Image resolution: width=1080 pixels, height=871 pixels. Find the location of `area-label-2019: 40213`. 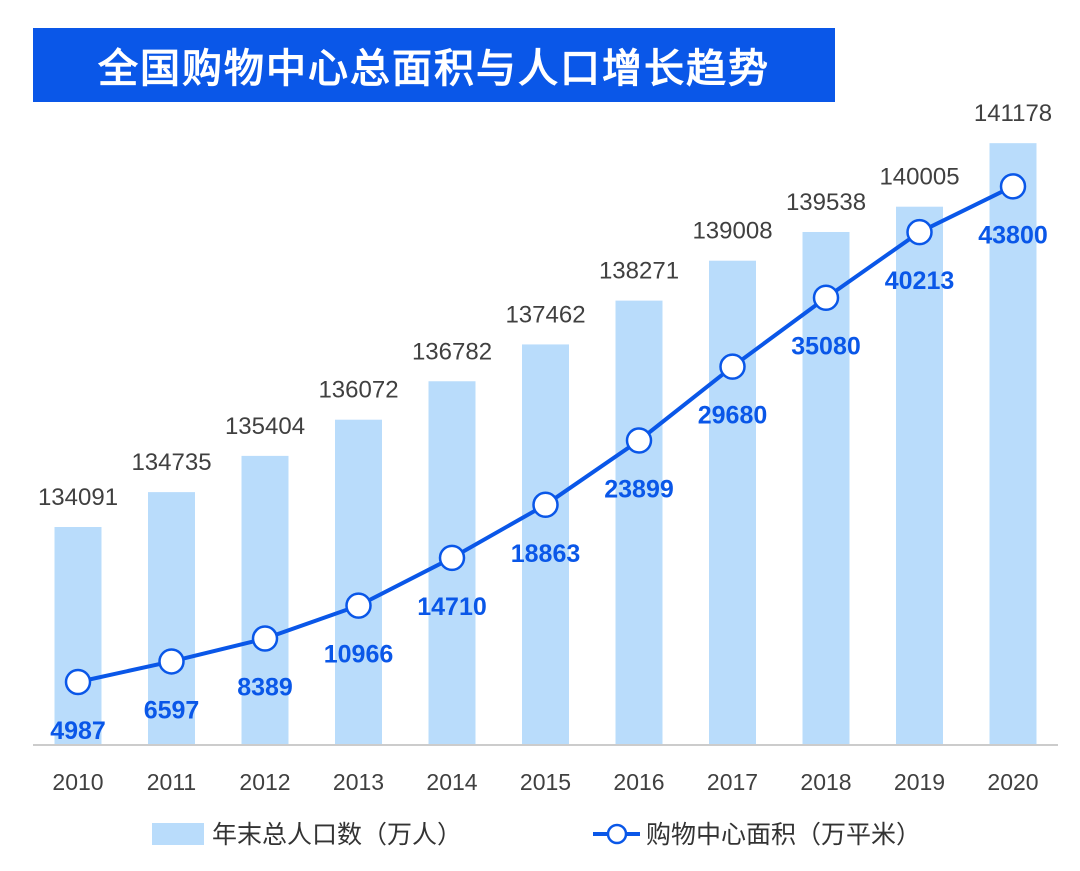

area-label-2019: 40213 is located at coordinates (920, 281).